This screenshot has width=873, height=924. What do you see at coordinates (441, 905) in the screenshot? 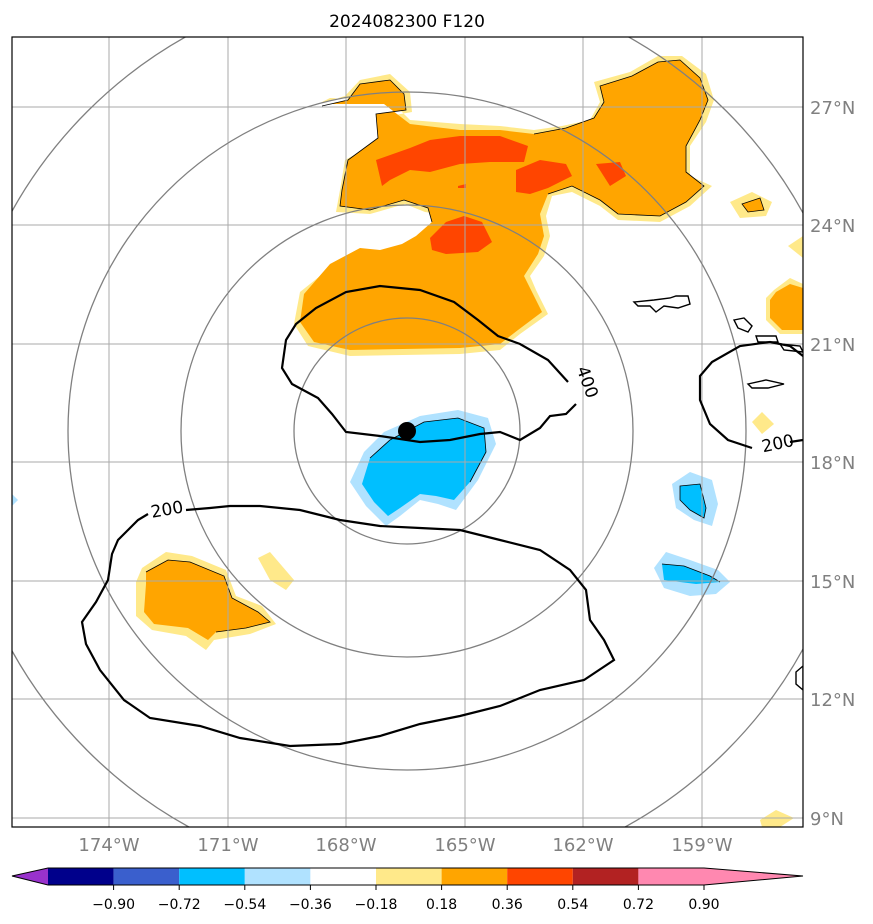
I see `colorbar-tick-label: 0.18` at bounding box center [441, 905].